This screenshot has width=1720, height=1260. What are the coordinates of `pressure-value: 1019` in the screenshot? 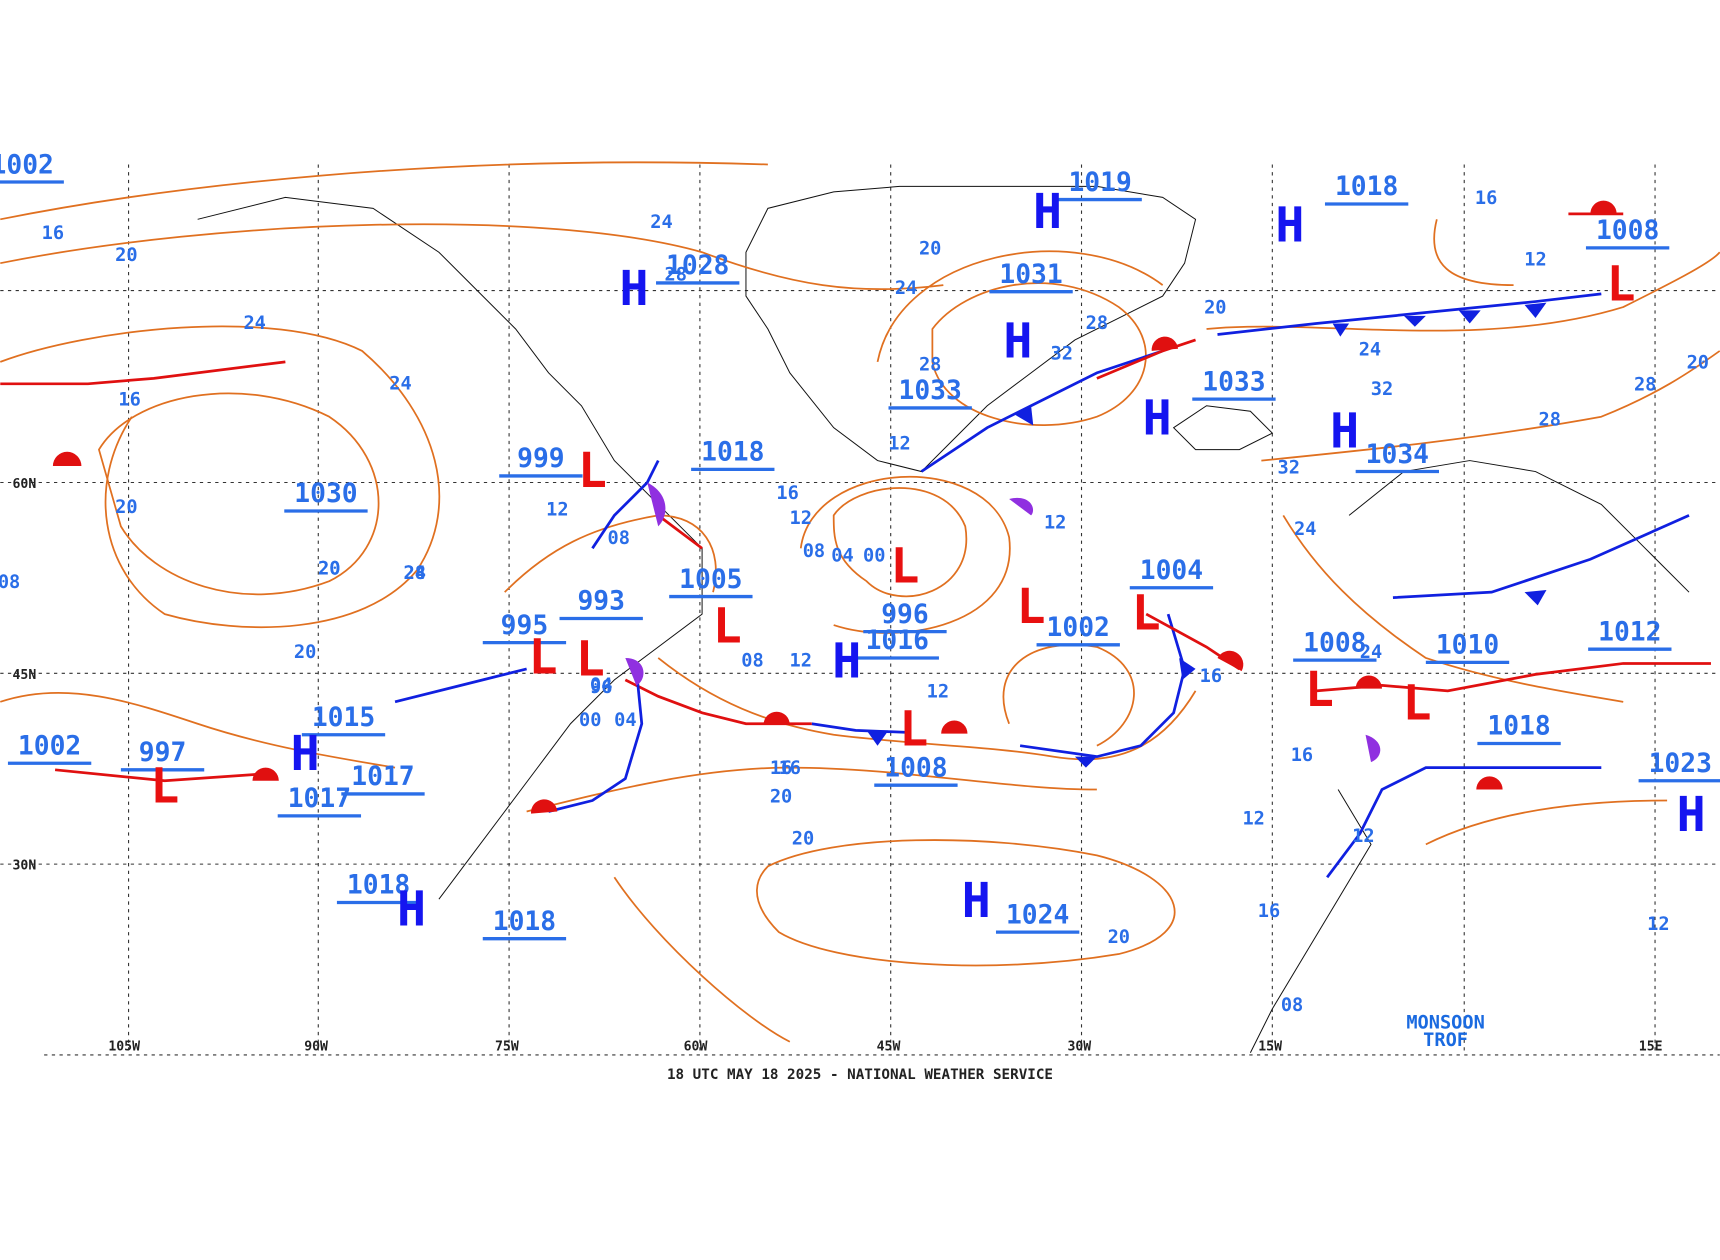 It's located at (1099, 183).